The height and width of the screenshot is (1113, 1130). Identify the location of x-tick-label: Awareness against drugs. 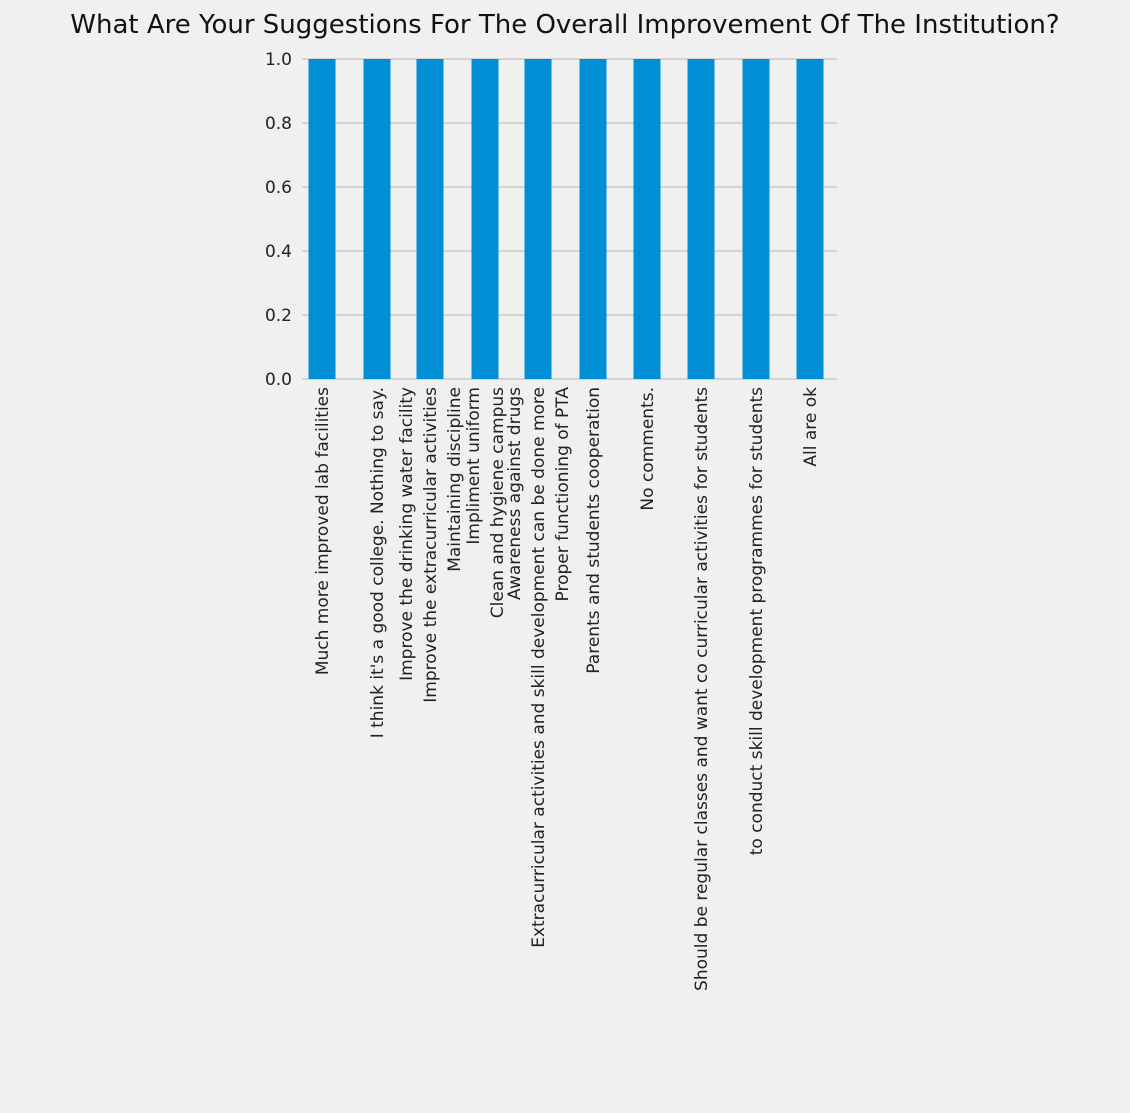
(515, 493).